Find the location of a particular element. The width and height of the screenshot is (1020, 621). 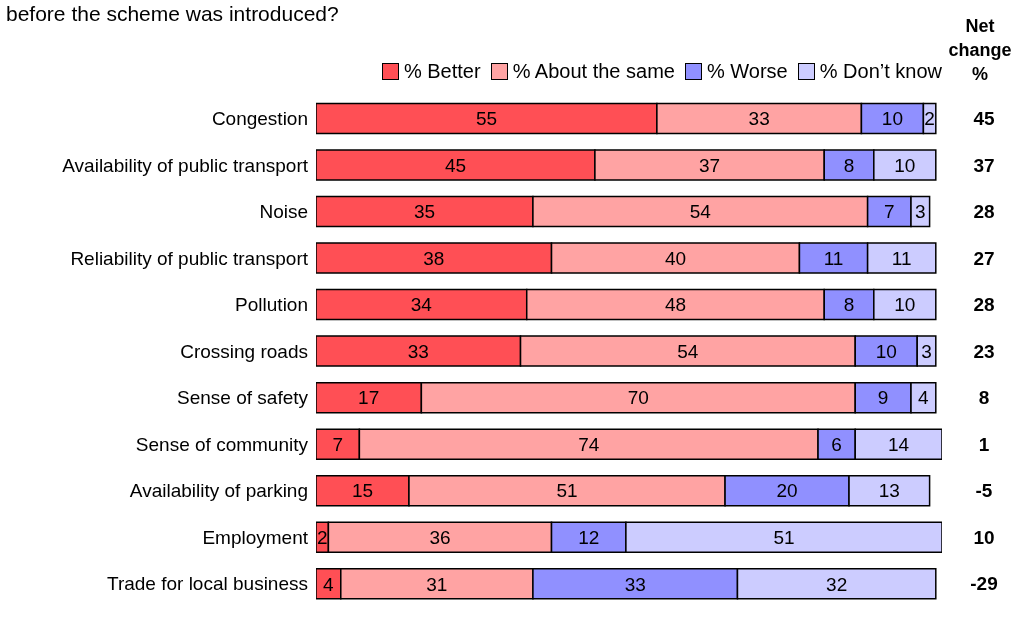

y-tick-label: Availability of public transport is located at coordinates (185, 165).